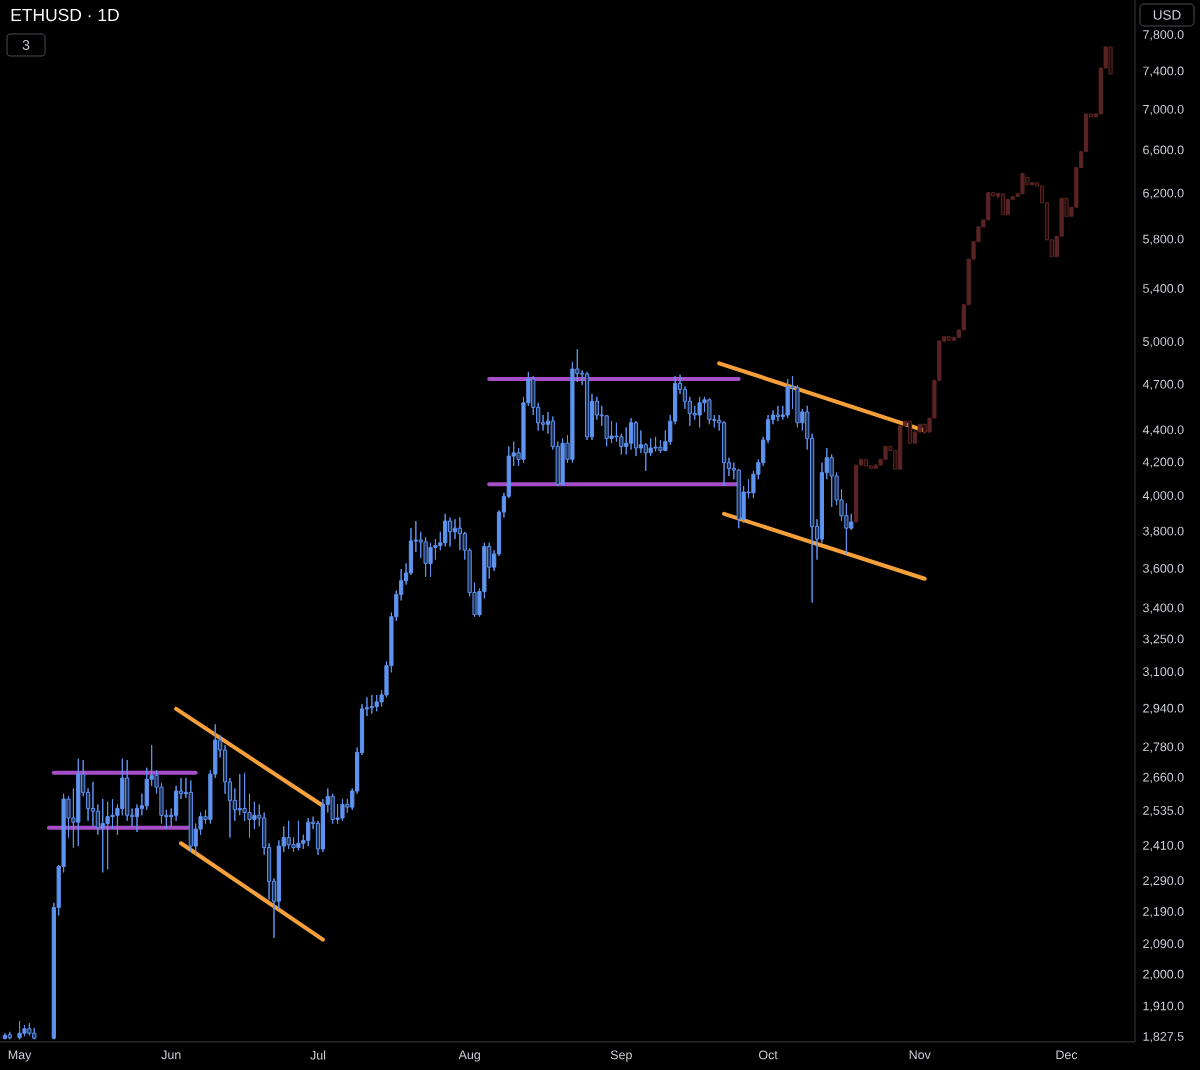  I want to click on y-tick-label: 2,780.0, so click(1163, 747).